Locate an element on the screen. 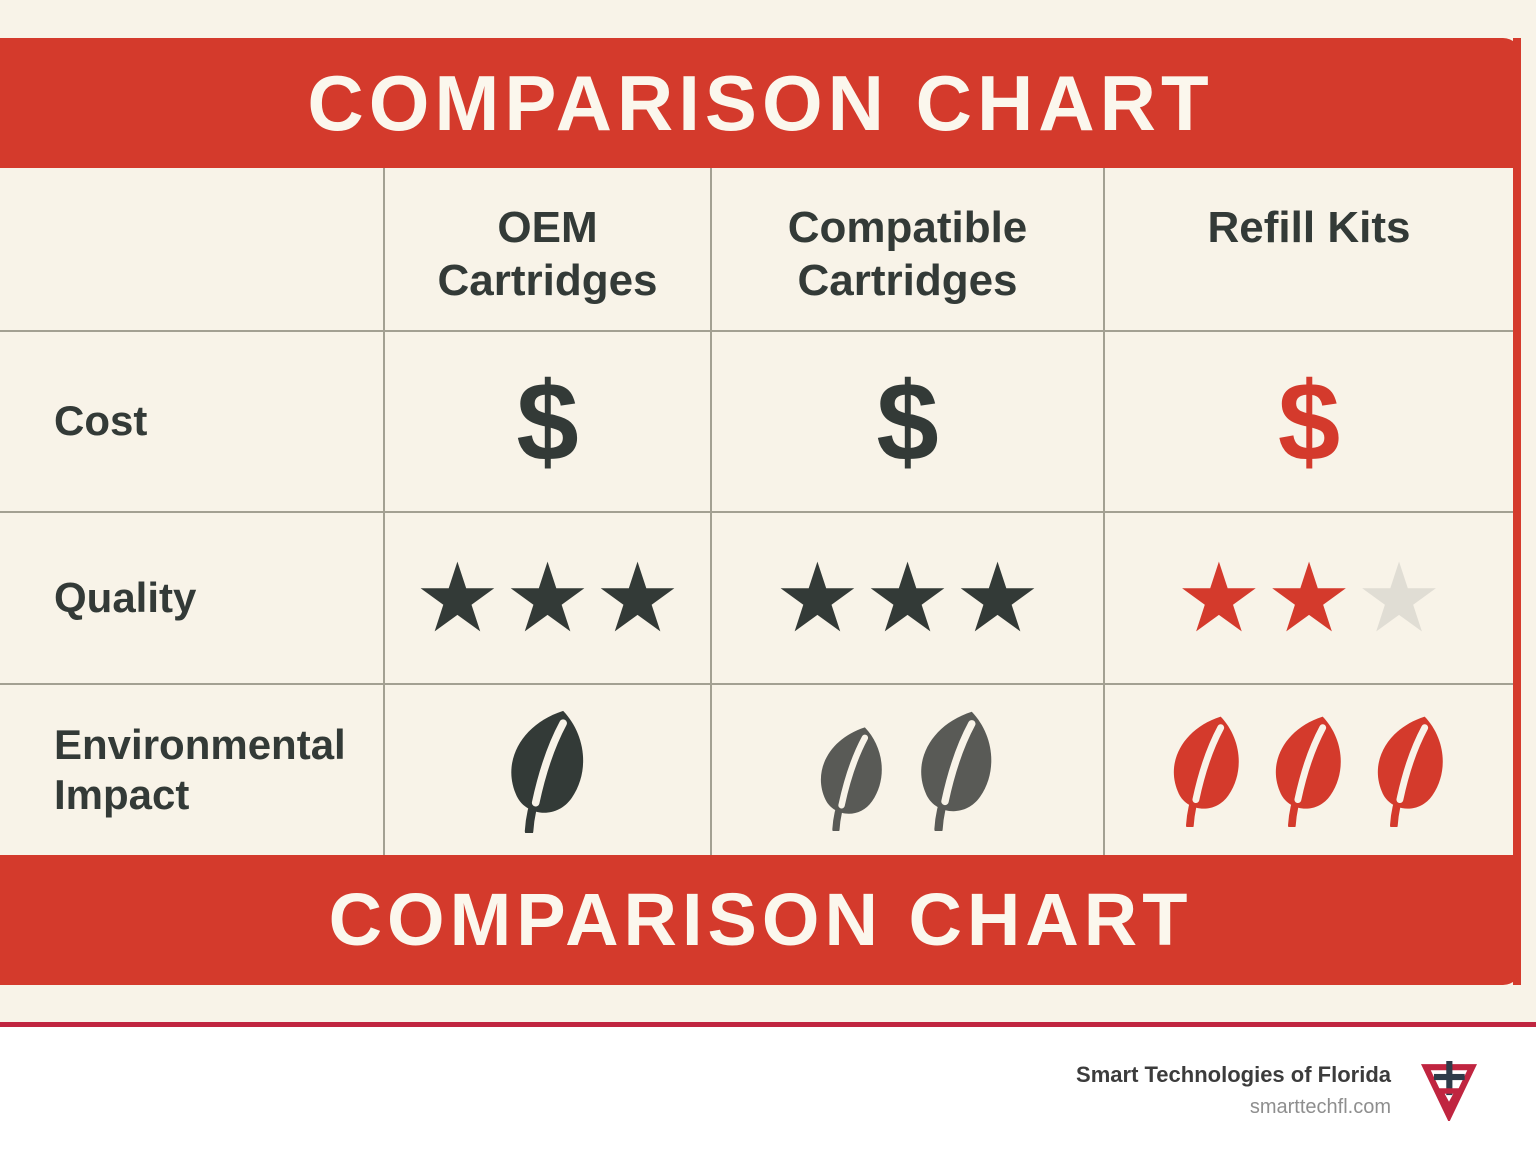 The width and height of the screenshot is (1536, 1154). footer-divider is located at coordinates (768, 1024).